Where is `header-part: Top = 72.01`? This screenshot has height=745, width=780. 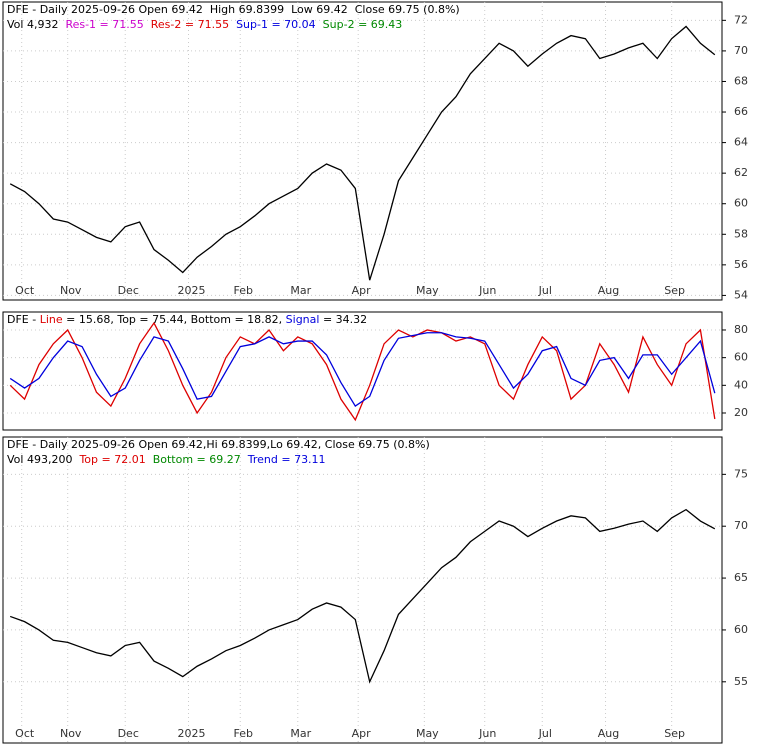
header-part: Top = 72.01 is located at coordinates (115, 459).